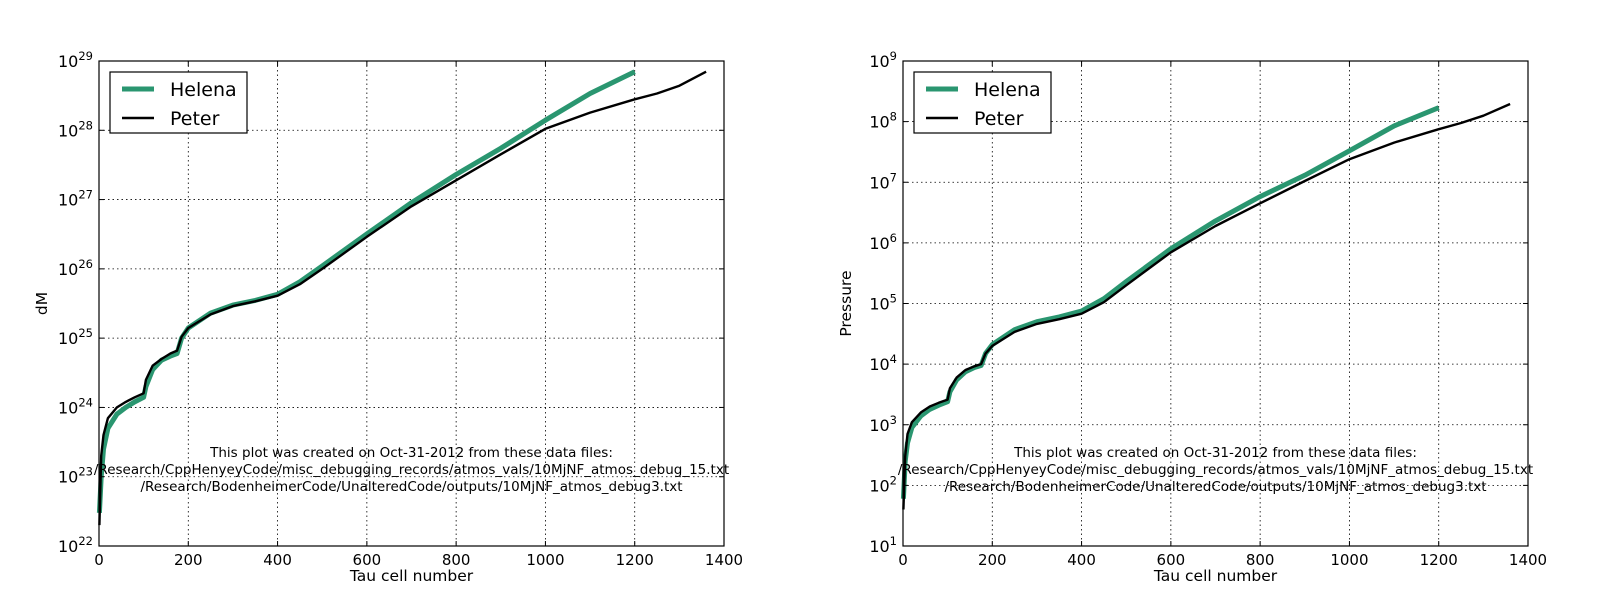 This screenshot has height=600, width=1600. I want to click on y-tick-label: 10⁵, so click(883, 303).